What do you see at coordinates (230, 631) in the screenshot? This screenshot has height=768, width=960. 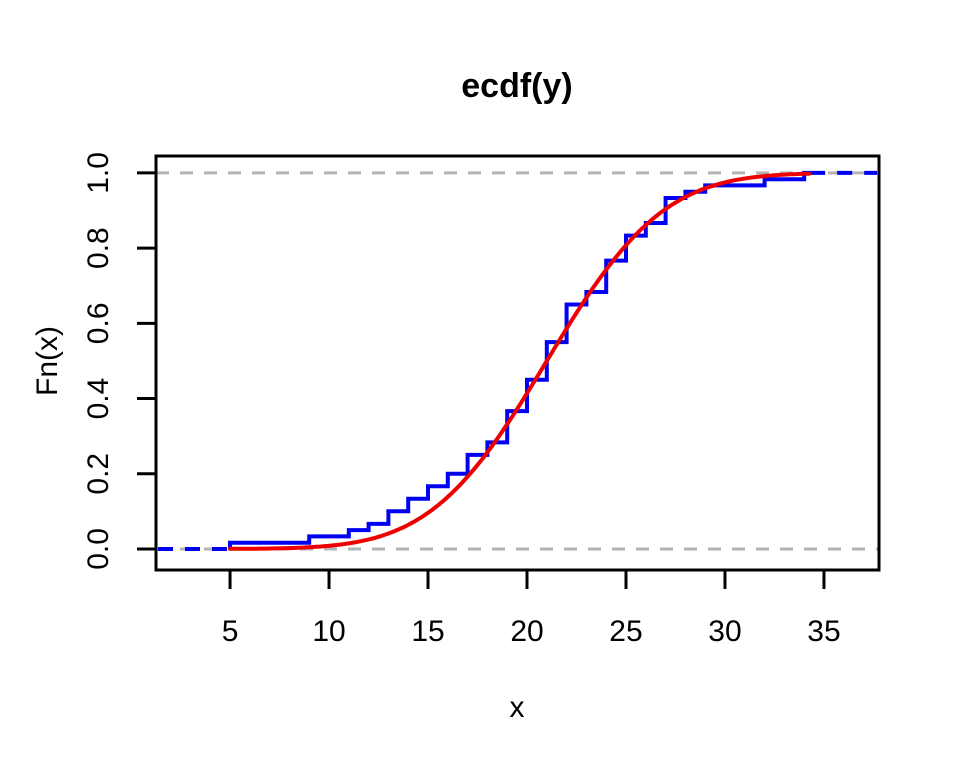 I see `x-tick-label: 5` at bounding box center [230, 631].